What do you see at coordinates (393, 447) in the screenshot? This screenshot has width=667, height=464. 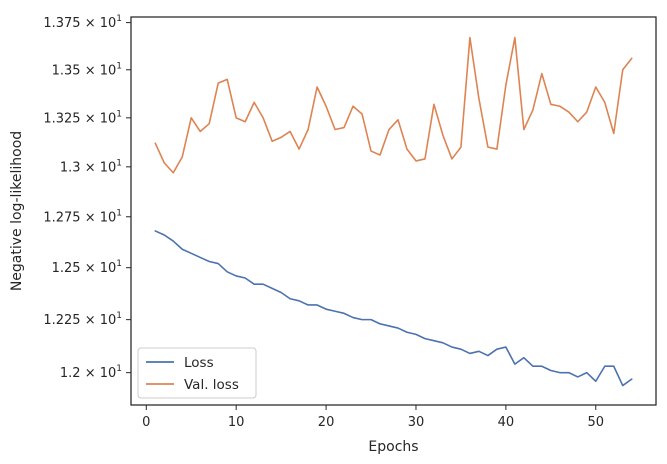 I see `x-axis-label: Epochs` at bounding box center [393, 447].